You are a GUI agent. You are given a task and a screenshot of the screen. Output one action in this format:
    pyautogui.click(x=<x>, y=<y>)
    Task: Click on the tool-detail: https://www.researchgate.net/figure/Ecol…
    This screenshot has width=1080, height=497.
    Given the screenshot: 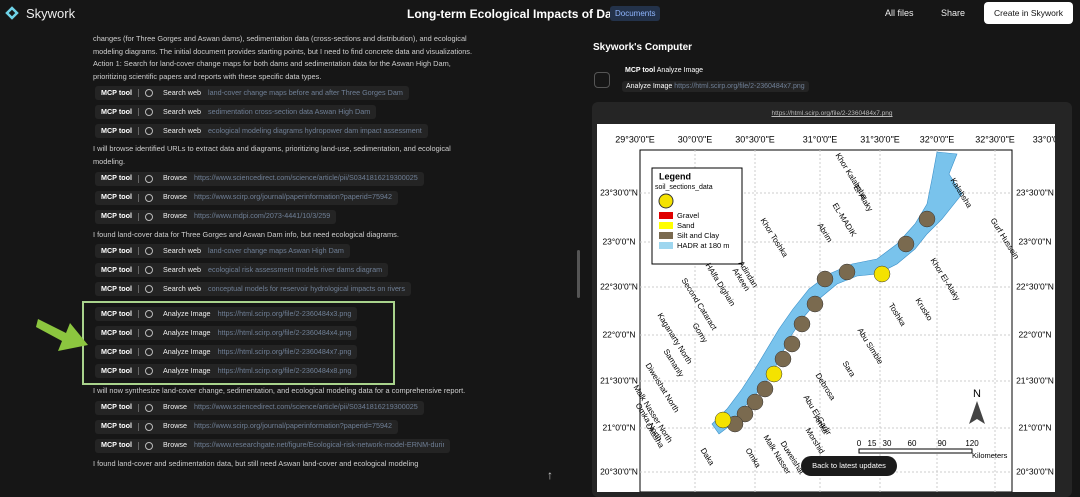 What is the action you would take?
    pyautogui.click(x=318, y=445)
    